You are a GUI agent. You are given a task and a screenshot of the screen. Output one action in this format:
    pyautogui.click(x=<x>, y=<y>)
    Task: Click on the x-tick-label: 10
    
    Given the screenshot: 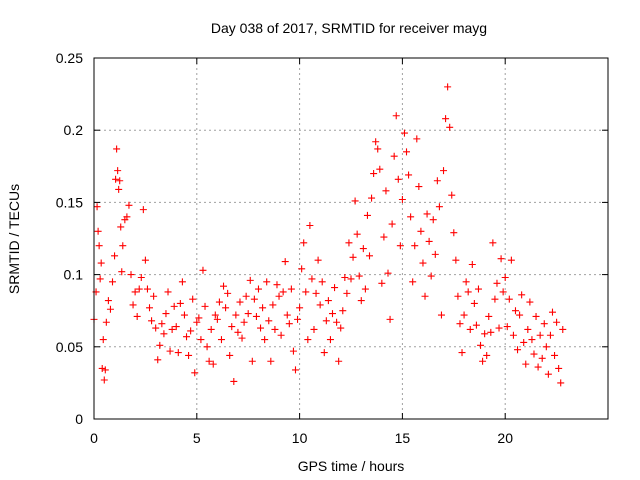 What is the action you would take?
    pyautogui.click(x=300, y=438)
    